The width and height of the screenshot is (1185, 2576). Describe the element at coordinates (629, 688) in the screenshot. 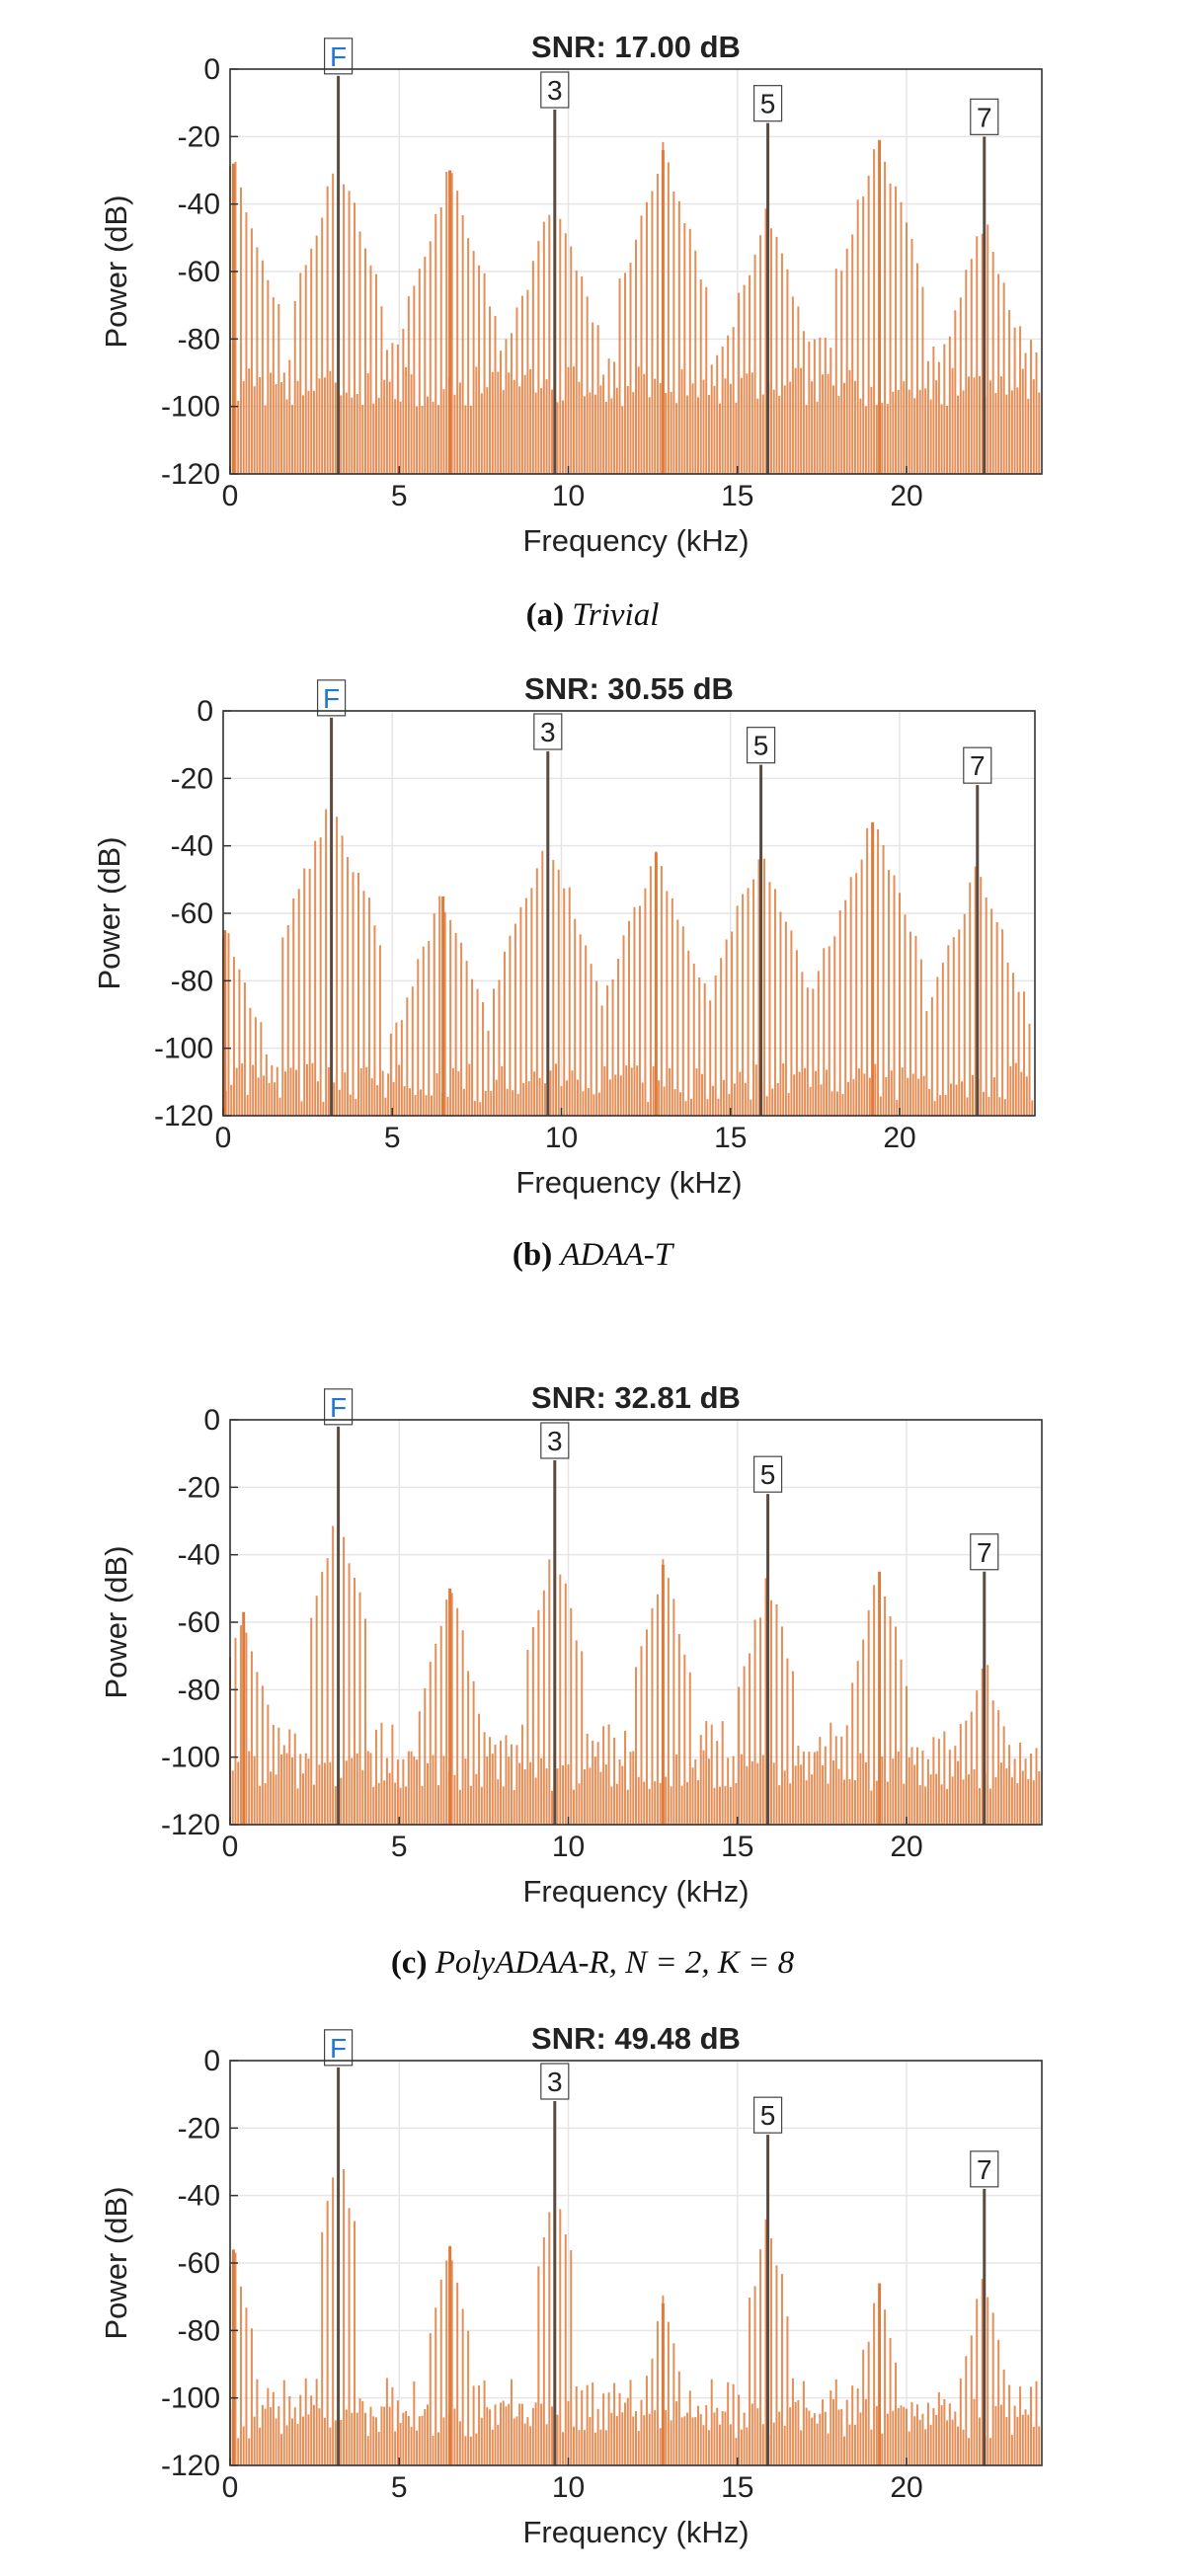

I see `chart-title: SNR: 30.55 dB` at that location.